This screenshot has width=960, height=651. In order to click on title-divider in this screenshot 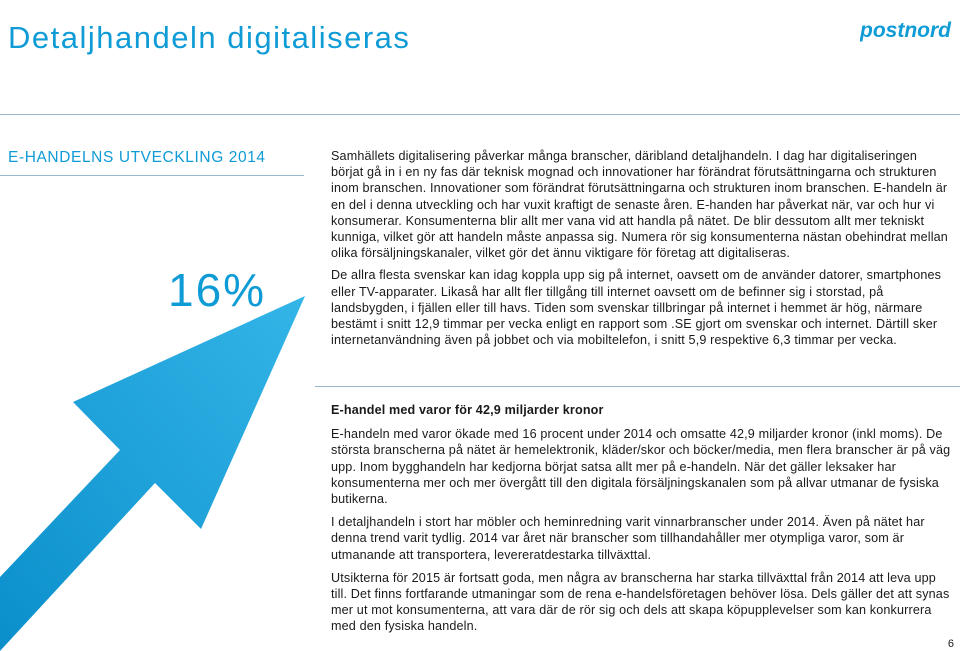, I will do `click(480, 114)`.